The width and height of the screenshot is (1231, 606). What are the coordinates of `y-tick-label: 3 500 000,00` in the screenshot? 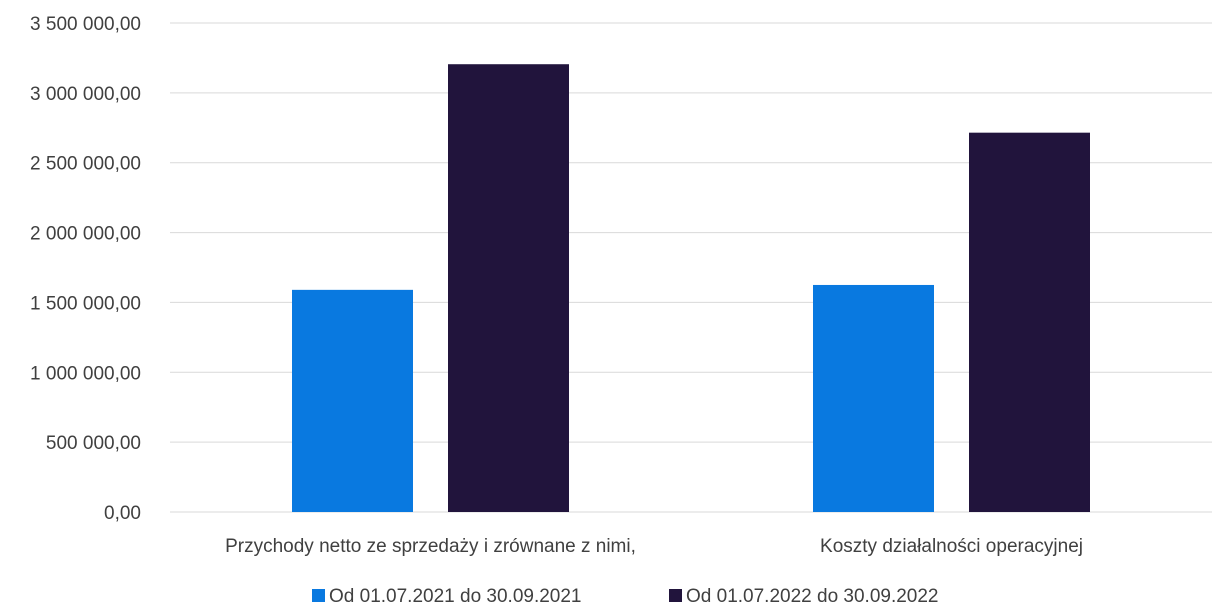 It's located at (85, 24).